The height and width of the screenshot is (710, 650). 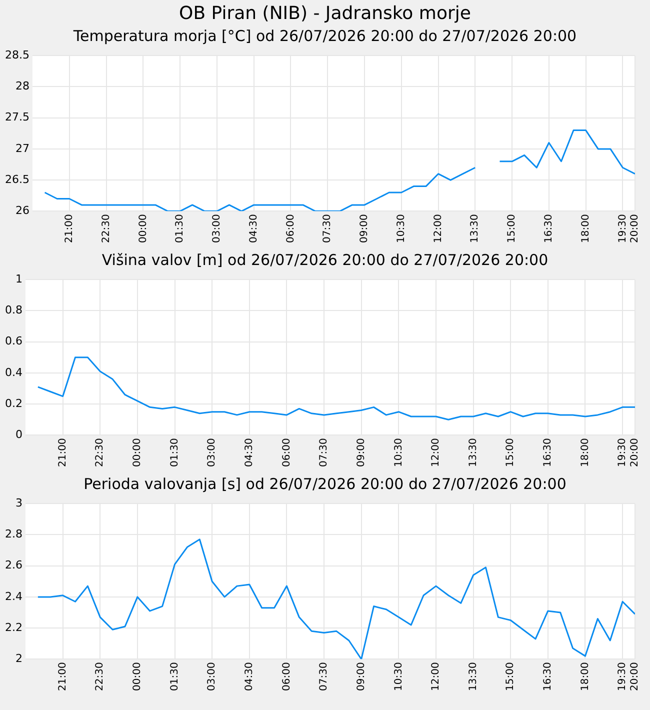 What do you see at coordinates (17, 179) in the screenshot?
I see `y-tick-label: 26.5` at bounding box center [17, 179].